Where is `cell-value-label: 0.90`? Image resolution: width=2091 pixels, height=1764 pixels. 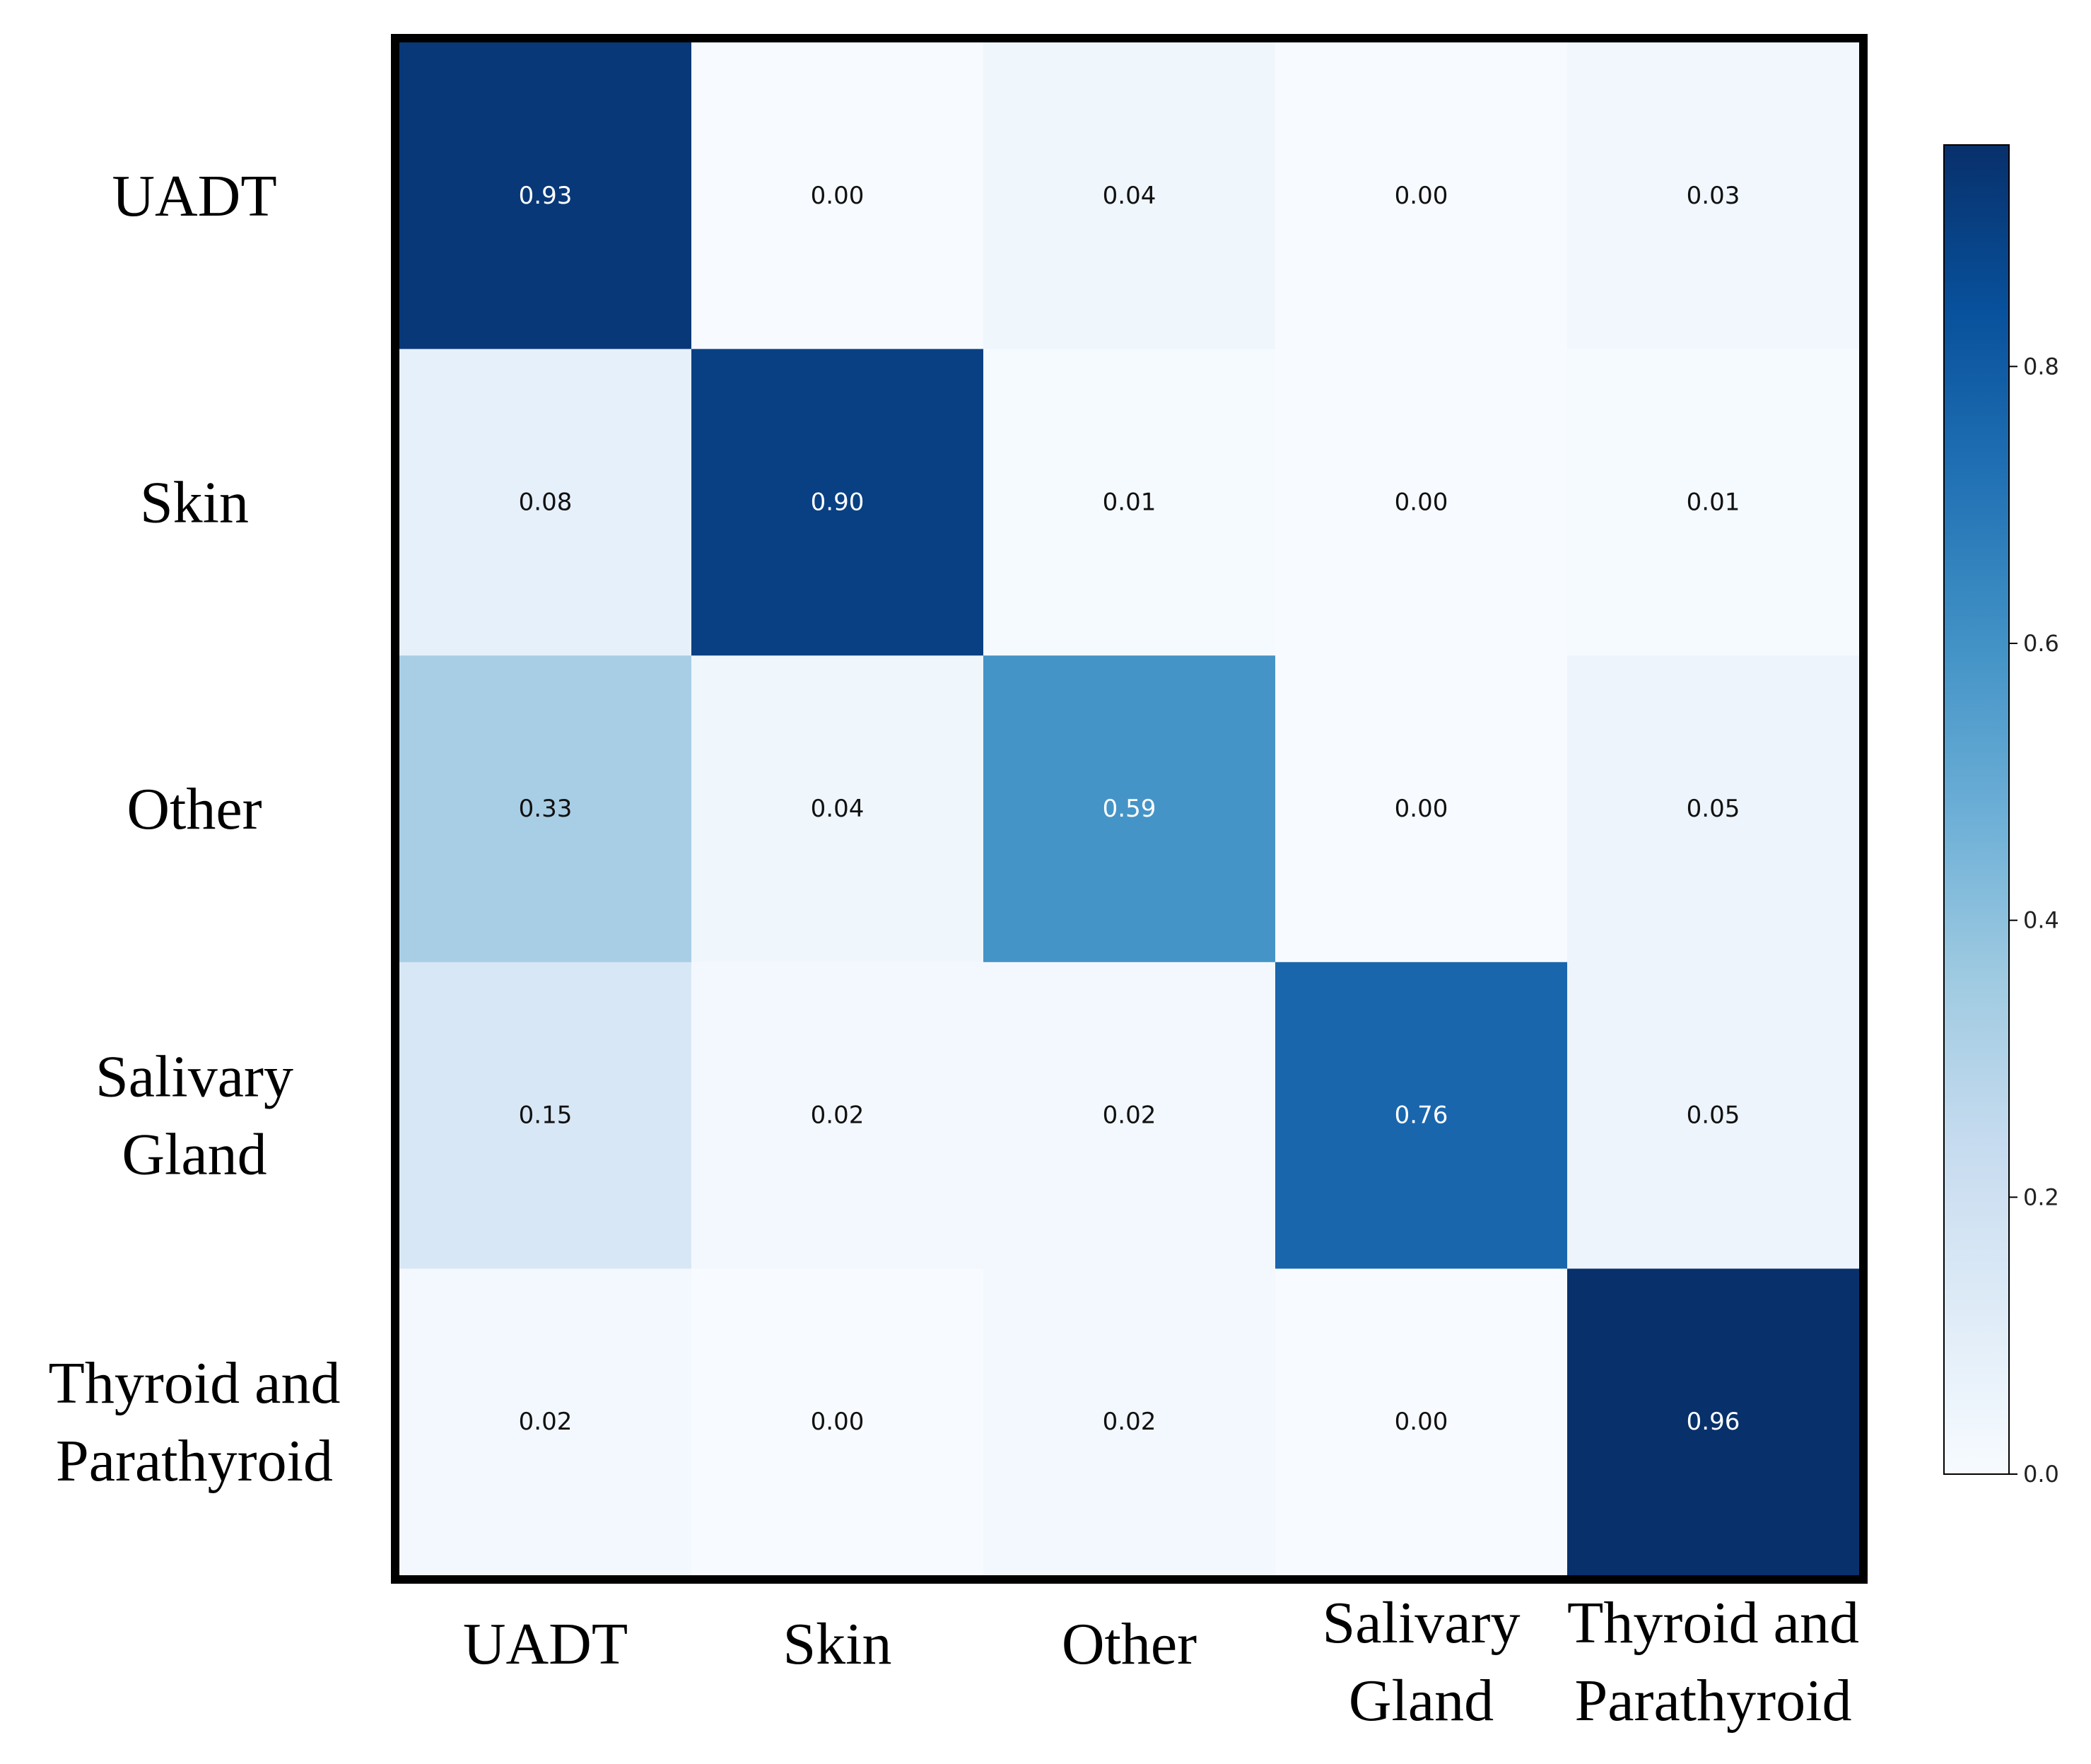 cell-value-label: 0.90 is located at coordinates (838, 502).